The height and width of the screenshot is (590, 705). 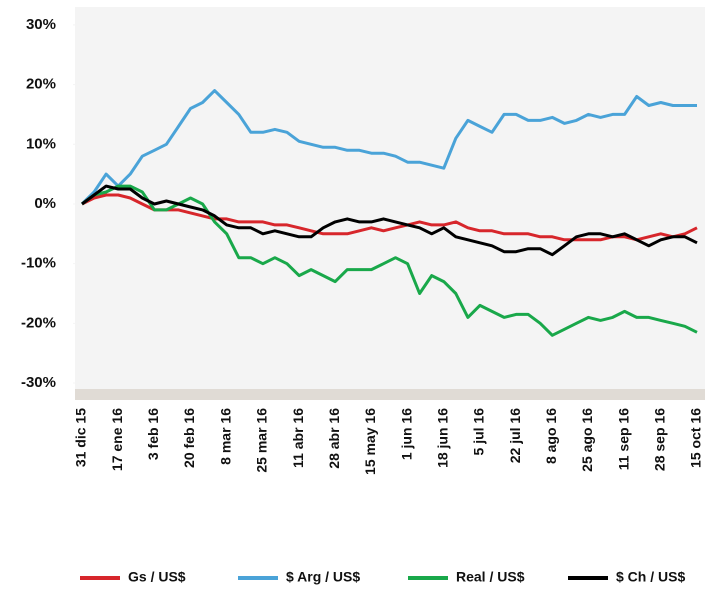 What do you see at coordinates (587, 440) in the screenshot?
I see `x-tick-label: 25 ago 16` at bounding box center [587, 440].